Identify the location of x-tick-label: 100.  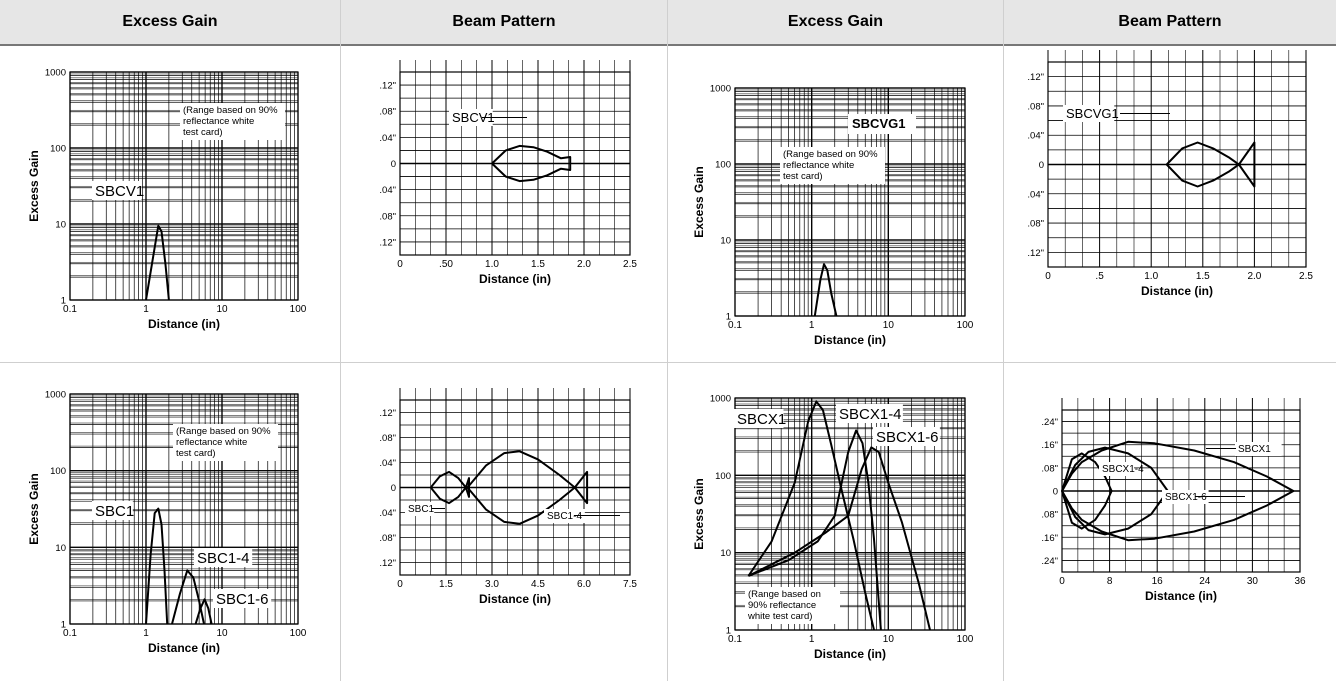
(298, 633).